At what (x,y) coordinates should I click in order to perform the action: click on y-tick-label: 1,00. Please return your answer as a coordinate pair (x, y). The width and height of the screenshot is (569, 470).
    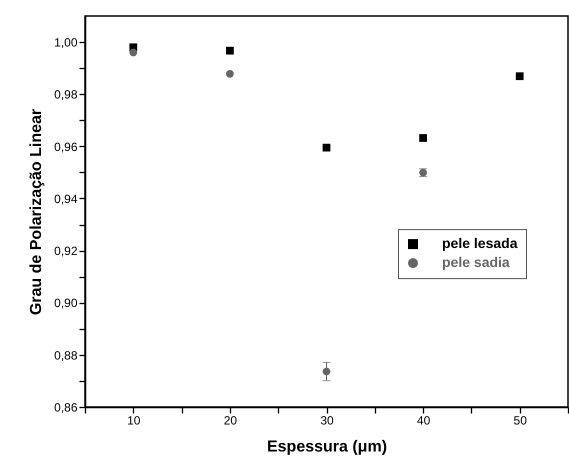
    Looking at the image, I should click on (66, 43).